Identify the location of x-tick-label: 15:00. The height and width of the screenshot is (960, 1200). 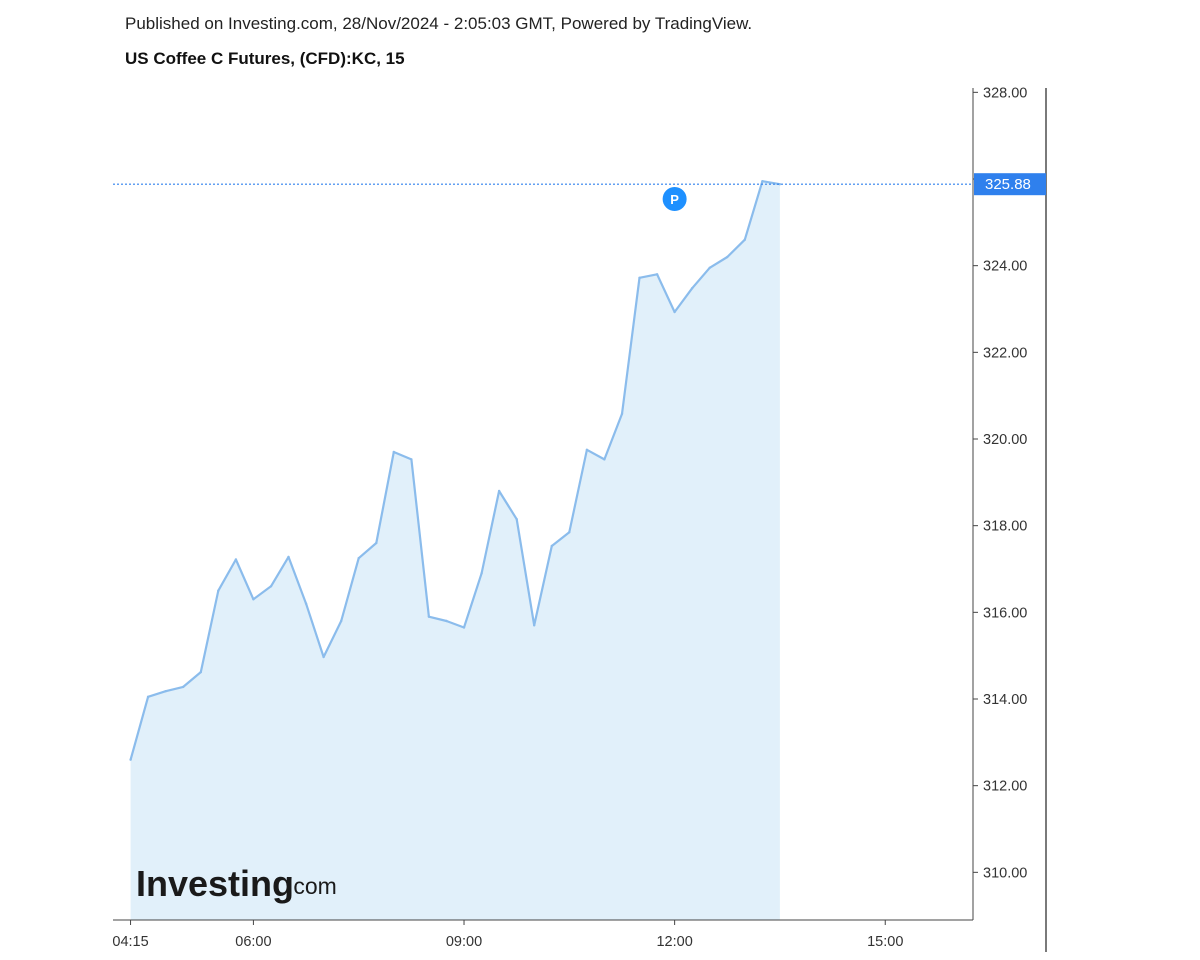
(885, 942).